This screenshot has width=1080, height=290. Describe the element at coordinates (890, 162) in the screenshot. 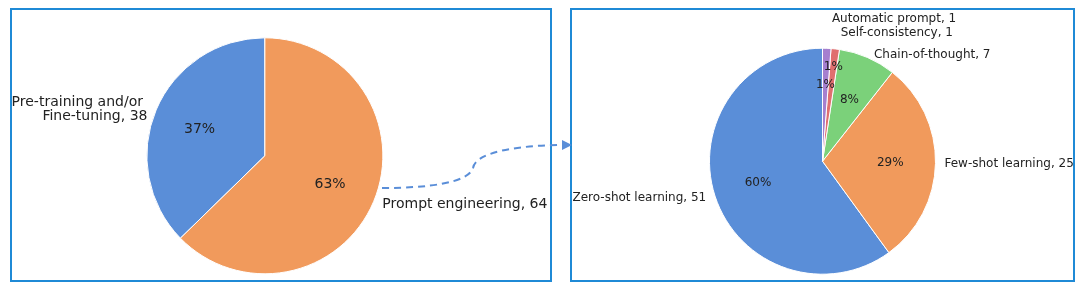

I see `data-label: 29%` at that location.